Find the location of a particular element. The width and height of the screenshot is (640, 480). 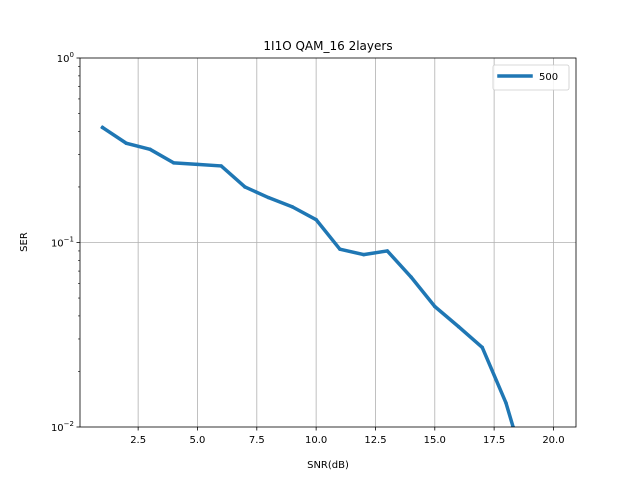

x-axis-label: SNR(dB) is located at coordinates (328, 465).